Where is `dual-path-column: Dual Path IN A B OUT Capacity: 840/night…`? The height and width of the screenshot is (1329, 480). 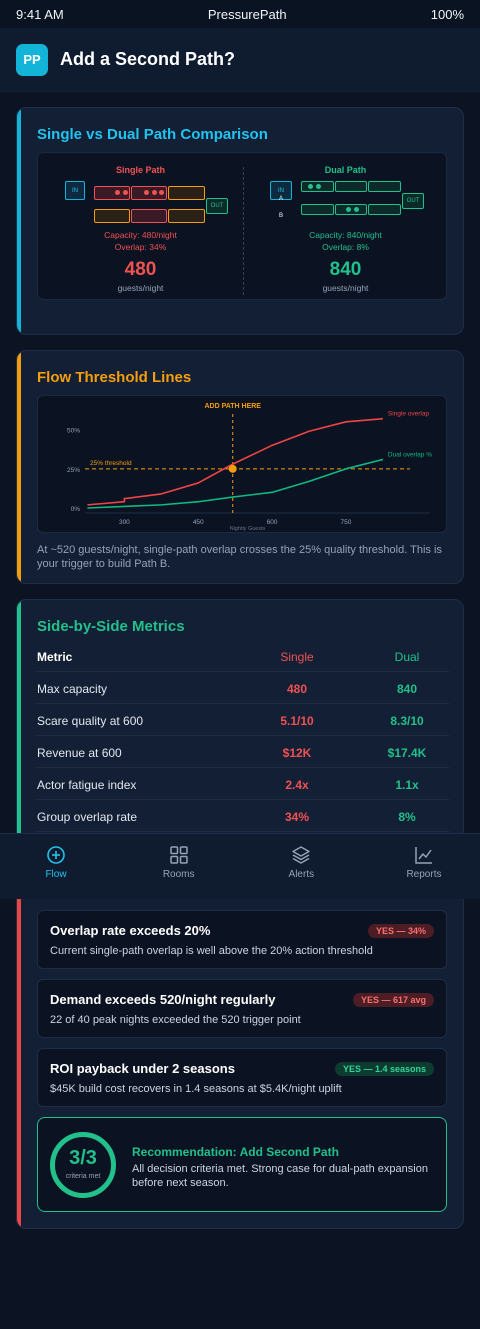
dual-path-column: Dual Path IN A B OUT Capacity: 840/night… is located at coordinates (345, 227).